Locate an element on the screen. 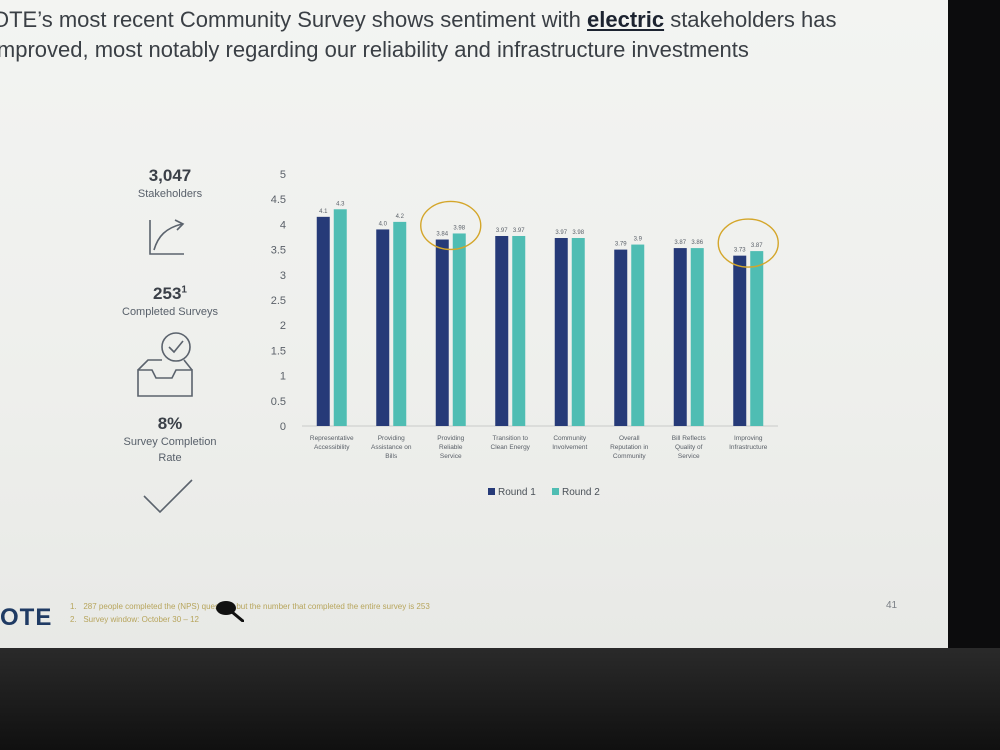 The image size is (1000, 750). stat-label: Stakeholders is located at coordinates (170, 194).